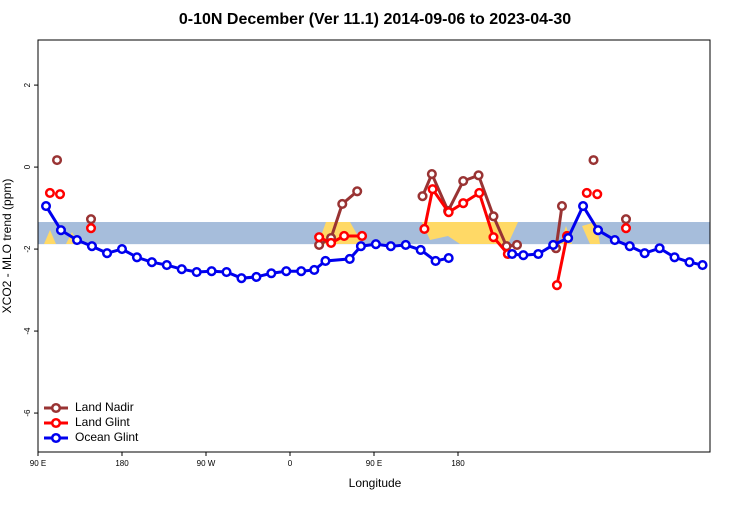 The height and width of the screenshot is (505, 750). I want to click on legend-label: Ocean Glint, so click(107, 437).